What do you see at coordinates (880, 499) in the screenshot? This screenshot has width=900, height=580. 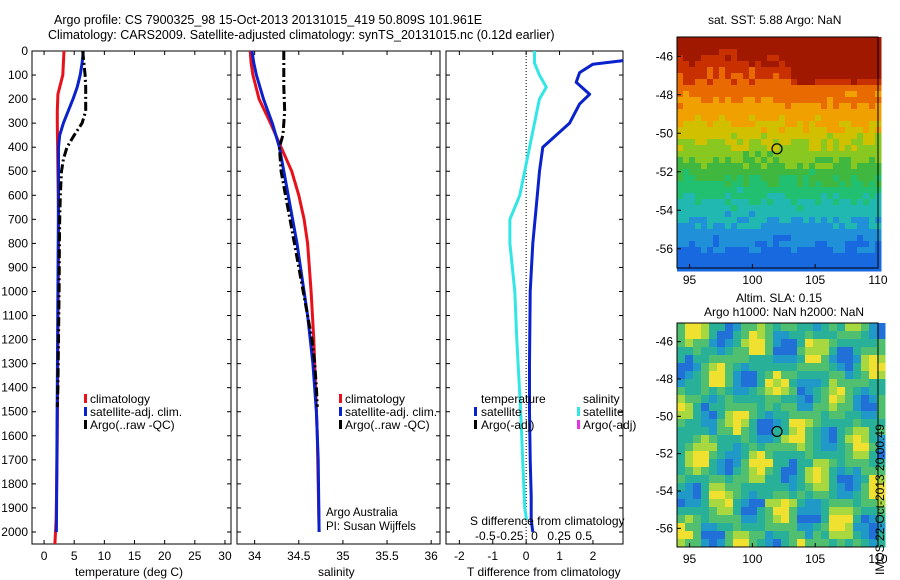 I see `timestamp-stamp: IMOS 22-Oct-2013 20:00:49` at bounding box center [880, 499].